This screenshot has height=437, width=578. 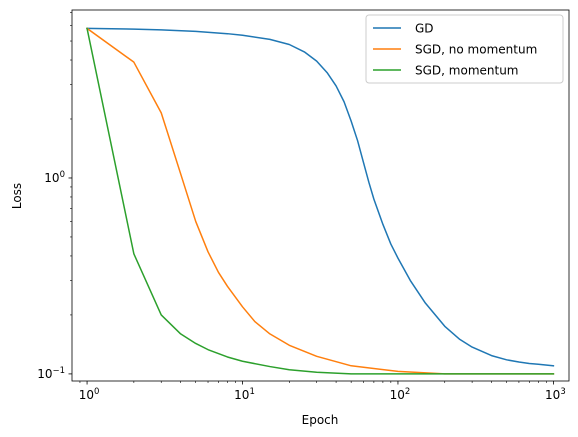 I want to click on legend: GD SGD, no momentum SGD, momentum, so click(x=464, y=49).